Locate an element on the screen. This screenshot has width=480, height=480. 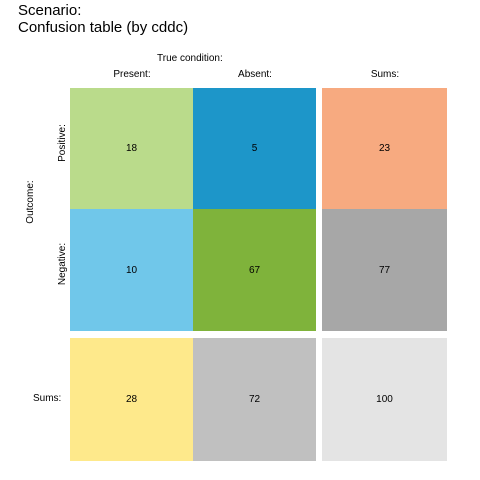
cell-positive-sums: 23 is located at coordinates (384, 148).